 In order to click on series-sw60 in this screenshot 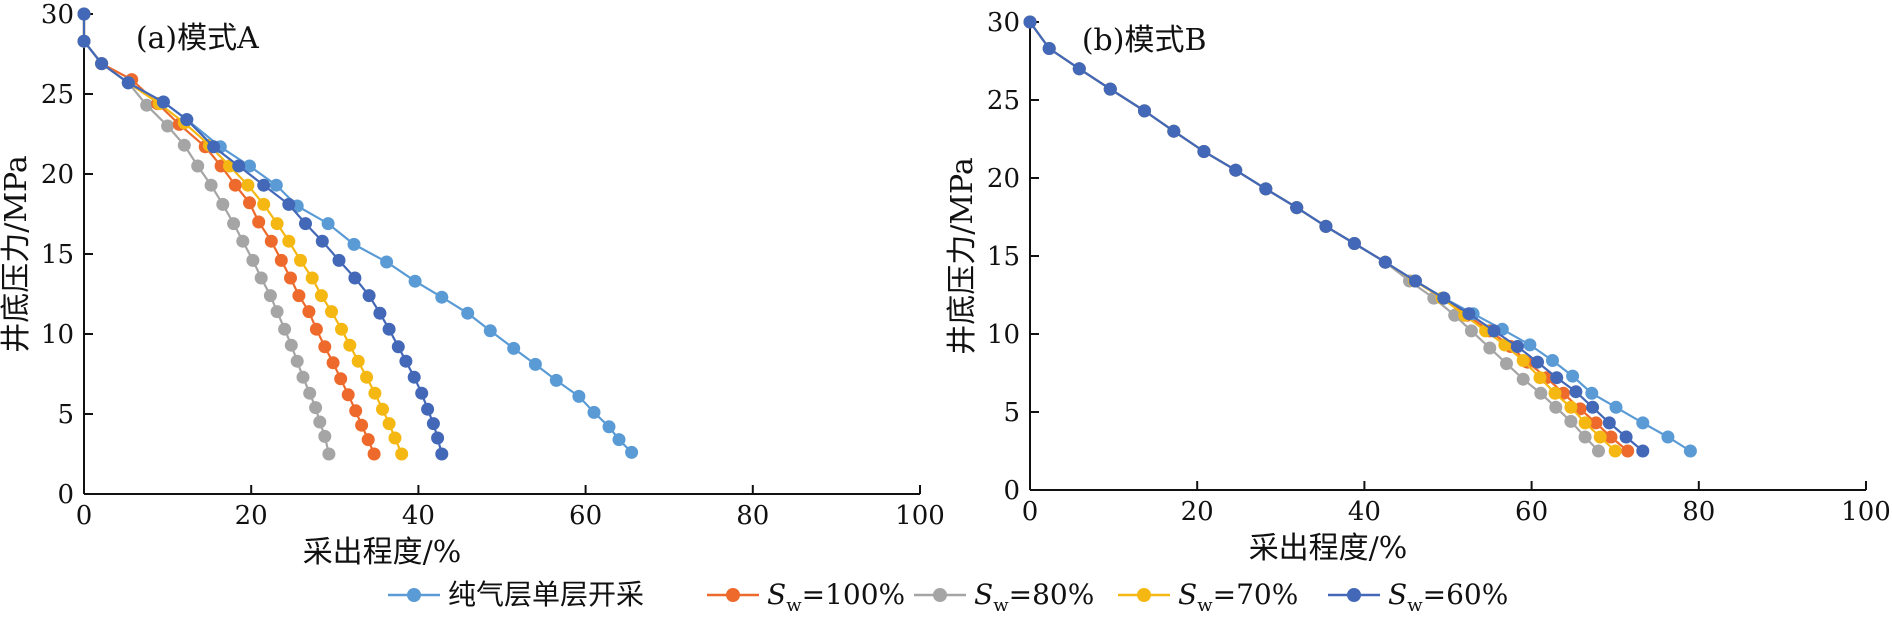, I will do `click(263, 234)`.